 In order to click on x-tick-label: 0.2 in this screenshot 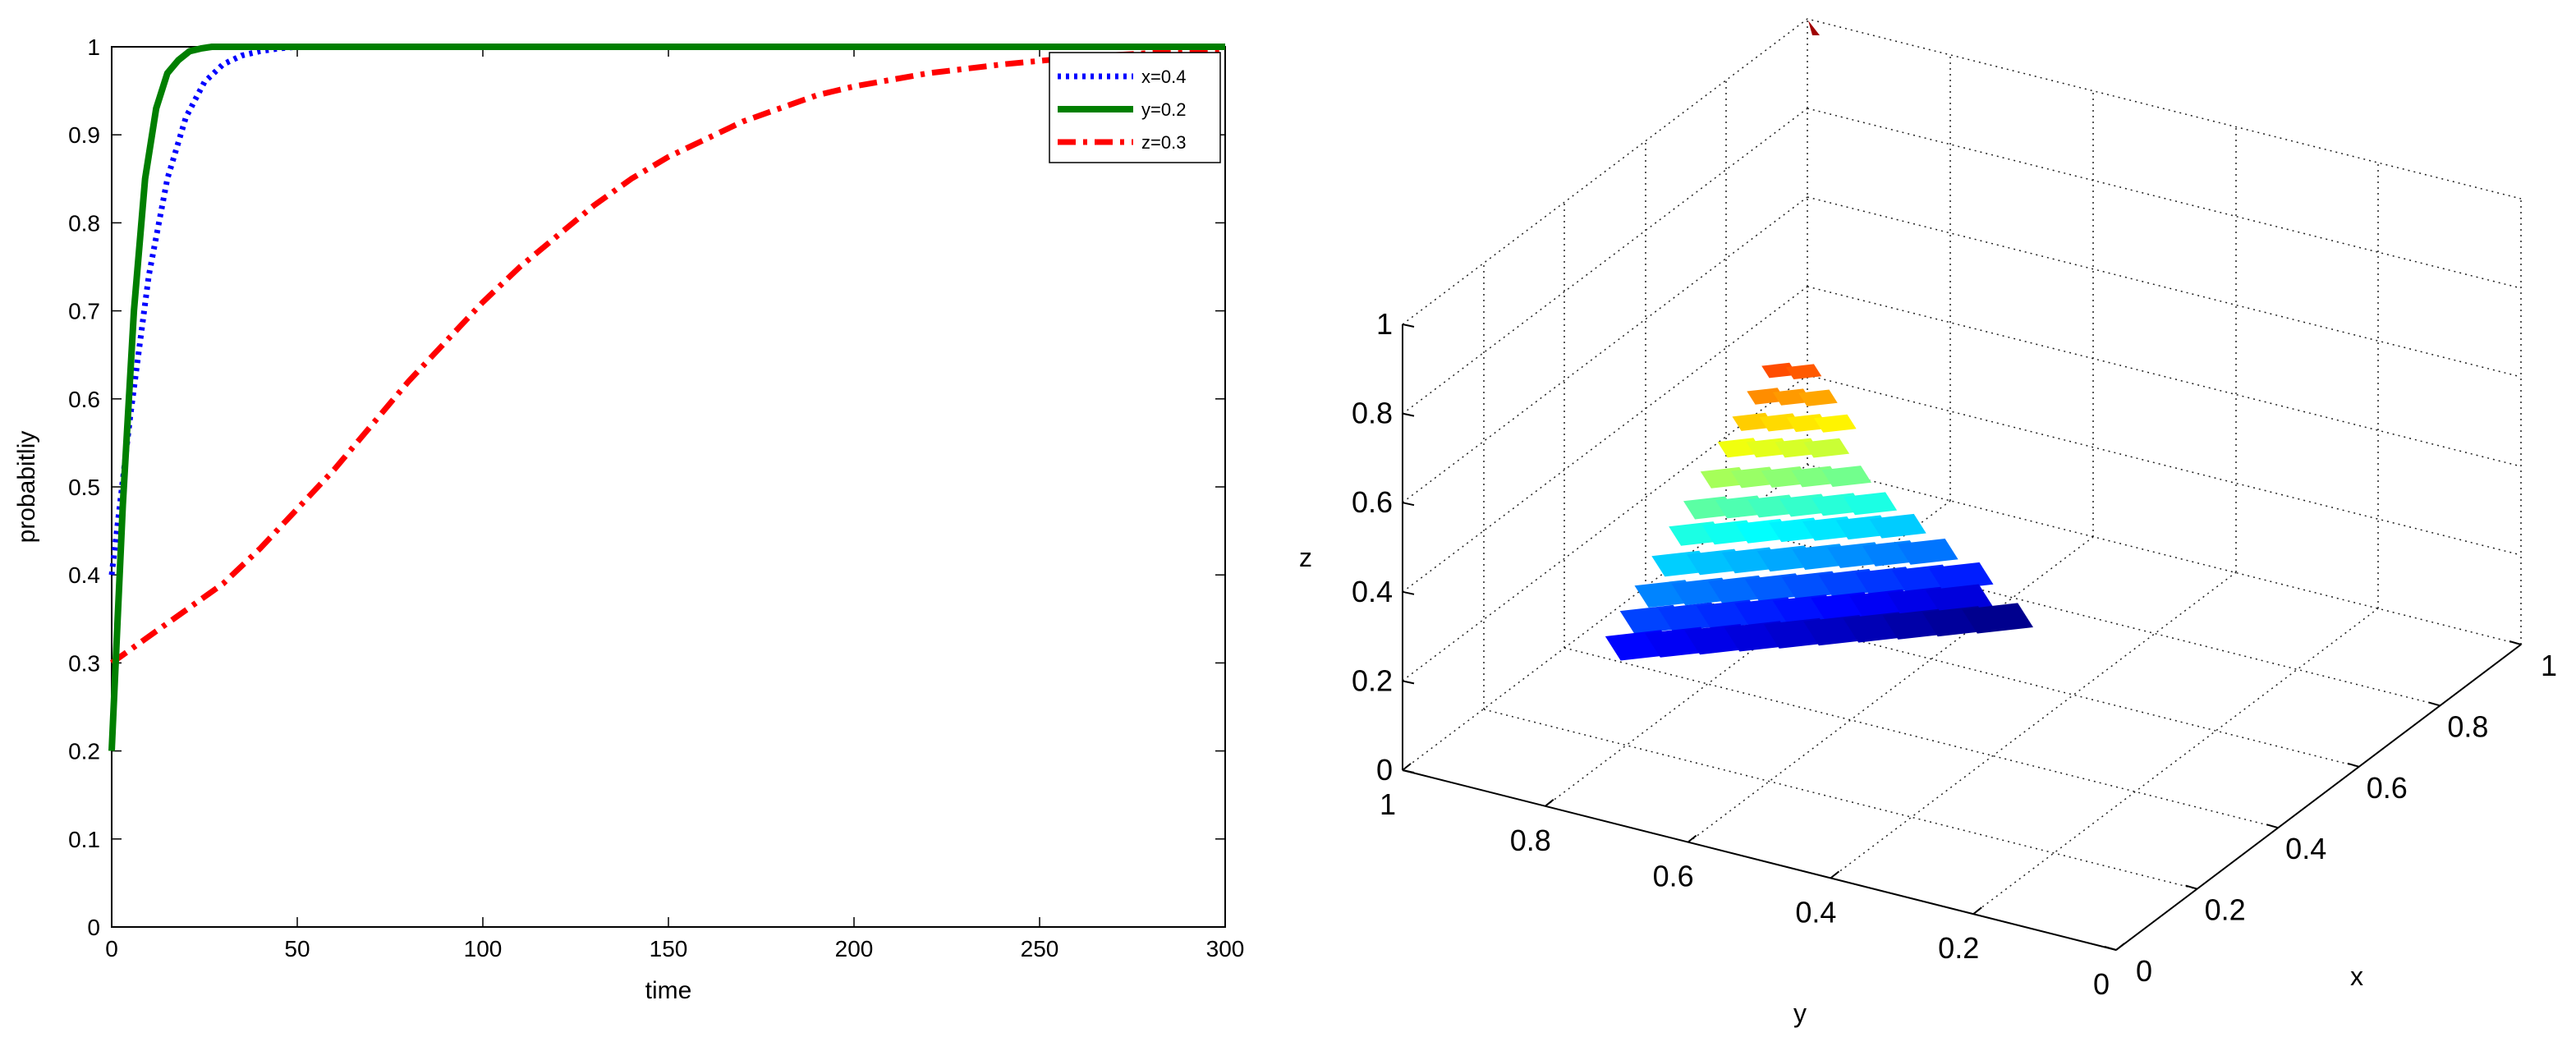, I will do `click(2225, 910)`.